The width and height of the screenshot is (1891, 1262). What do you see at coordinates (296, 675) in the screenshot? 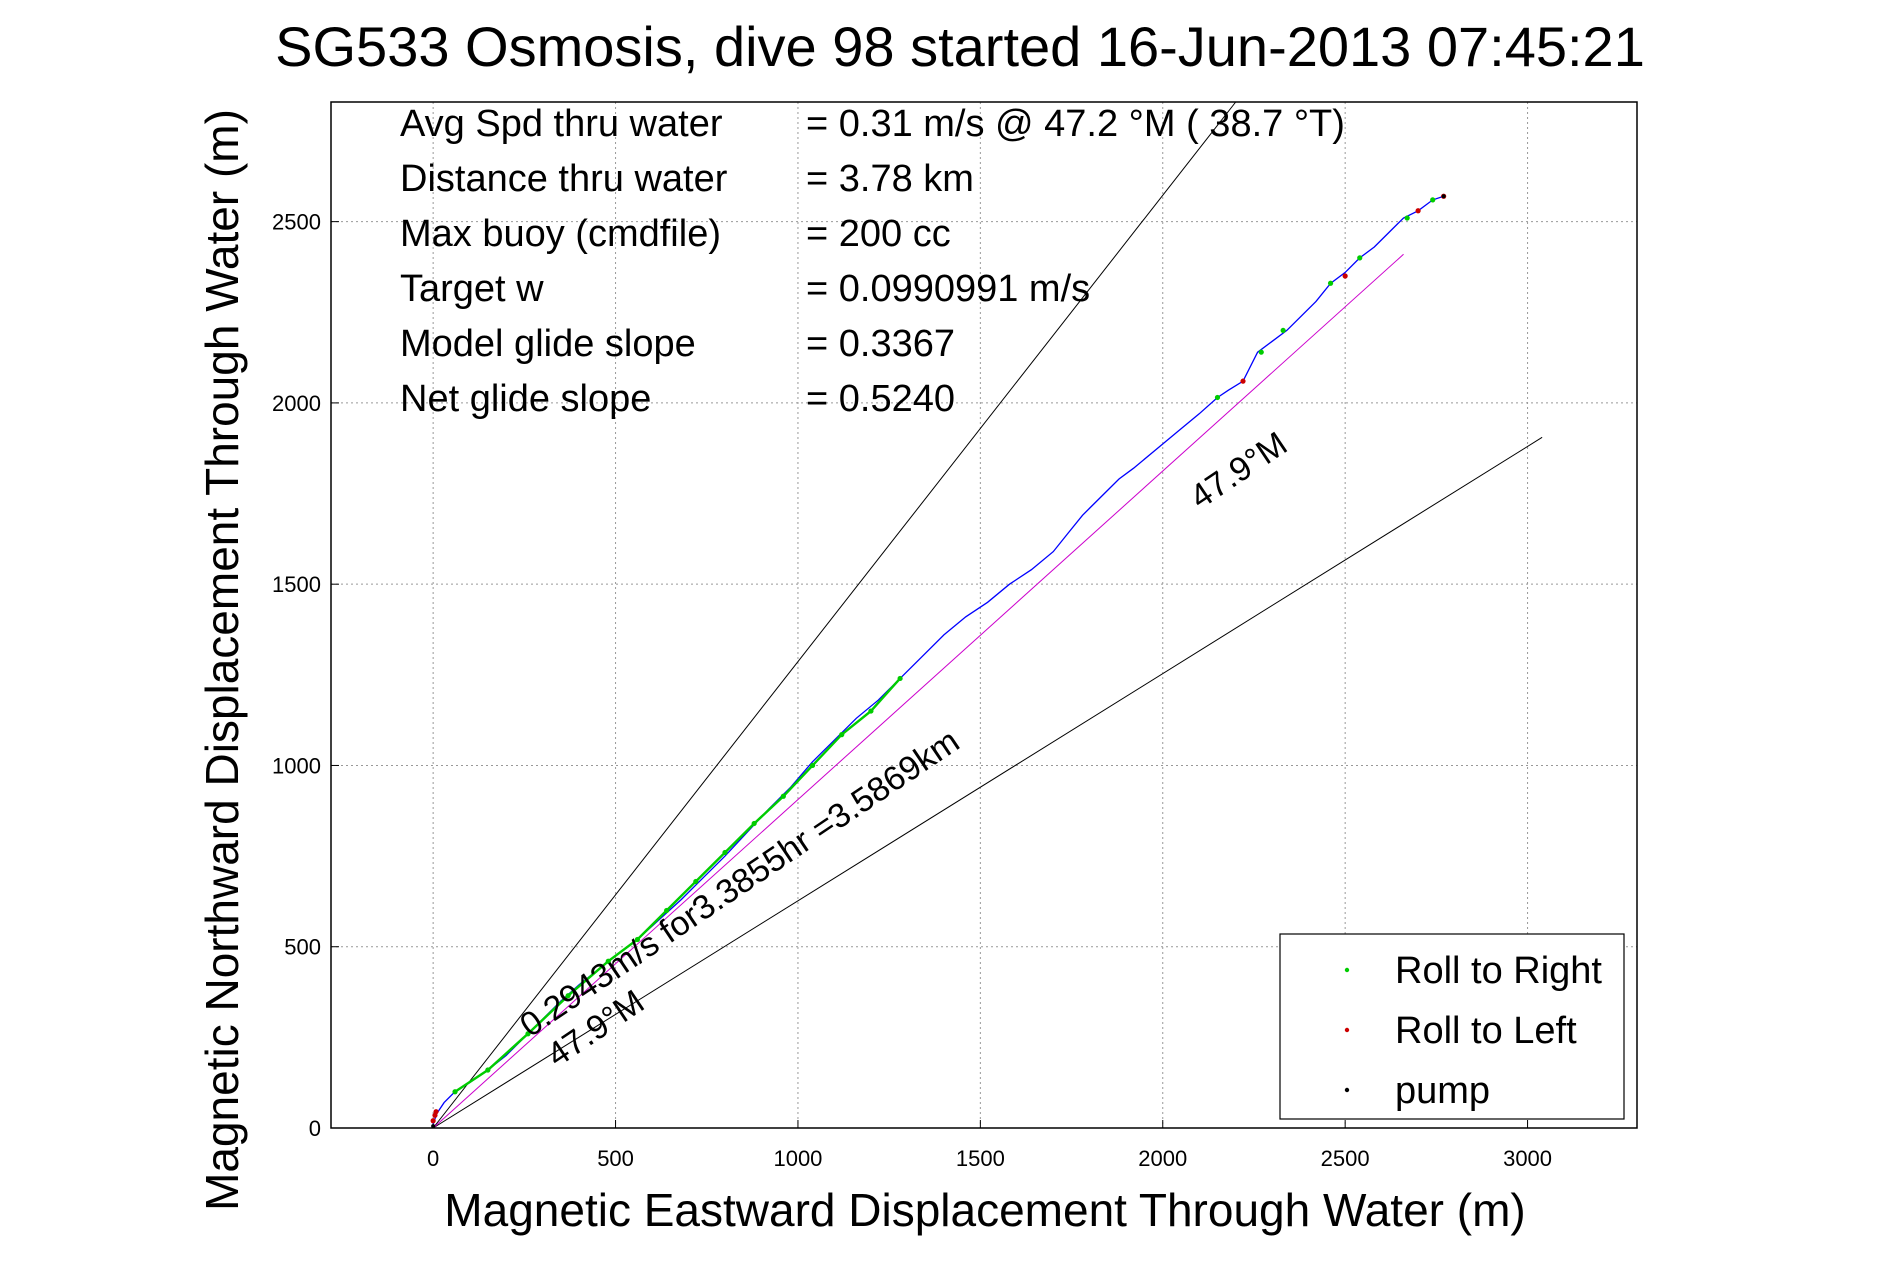
I see `y-tick-labels: 0 500 1000 1500 2000 2500` at bounding box center [296, 675].